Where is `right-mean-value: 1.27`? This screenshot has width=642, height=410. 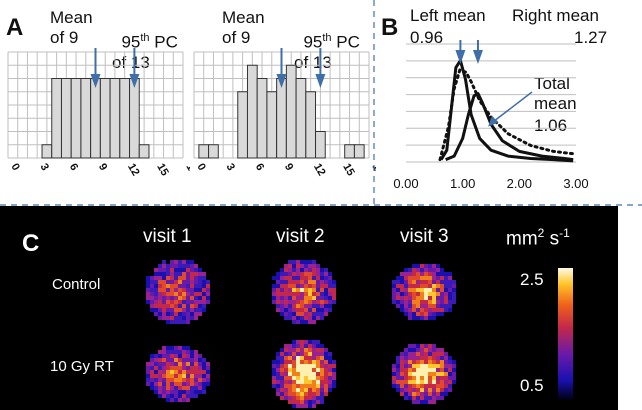 right-mean-value: 1.27 is located at coordinates (591, 37).